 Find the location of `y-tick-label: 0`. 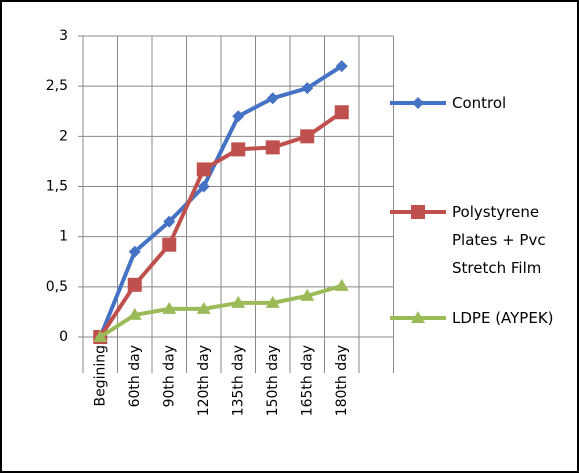

y-tick-label: 0 is located at coordinates (63, 337).